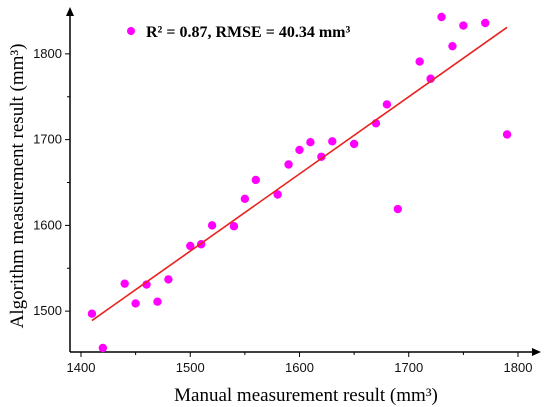 Image resolution: width=550 pixels, height=407 pixels. What do you see at coordinates (47, 139) in the screenshot?
I see `y-tick-label: 1700` at bounding box center [47, 139].